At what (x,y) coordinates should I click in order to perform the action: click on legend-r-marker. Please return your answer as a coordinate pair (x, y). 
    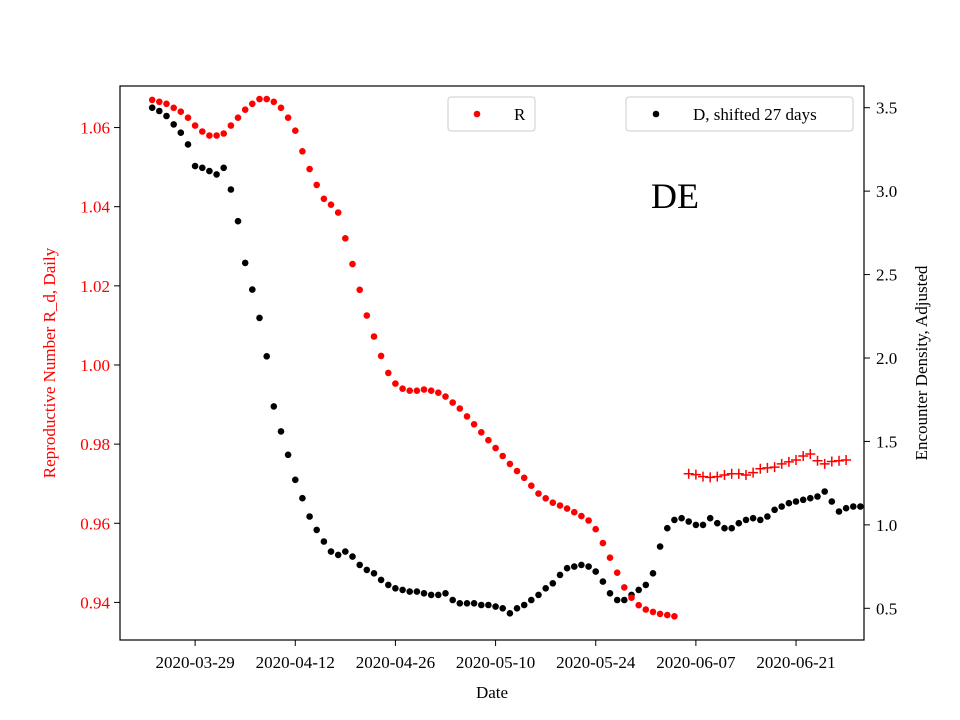
    Looking at the image, I should click on (477, 114).